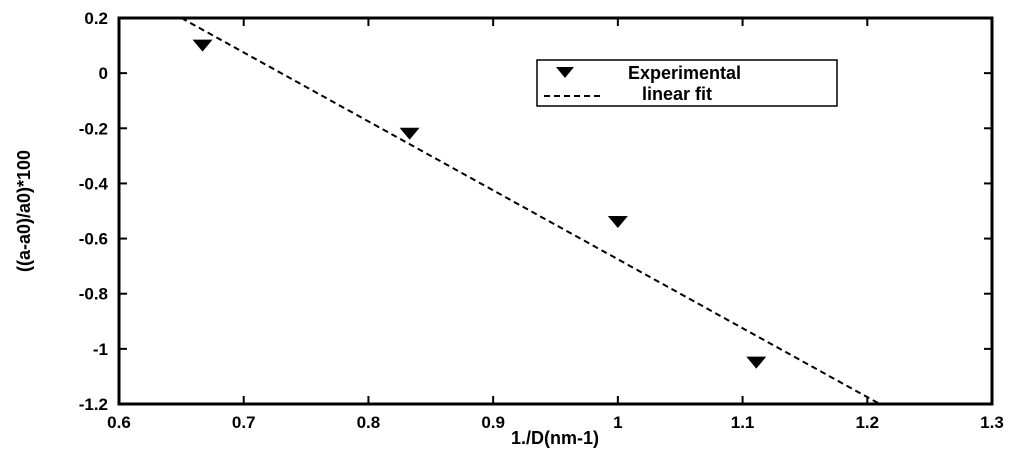 This screenshot has height=454, width=1018. I want to click on y-tick-label: -0.6, so click(93, 239).